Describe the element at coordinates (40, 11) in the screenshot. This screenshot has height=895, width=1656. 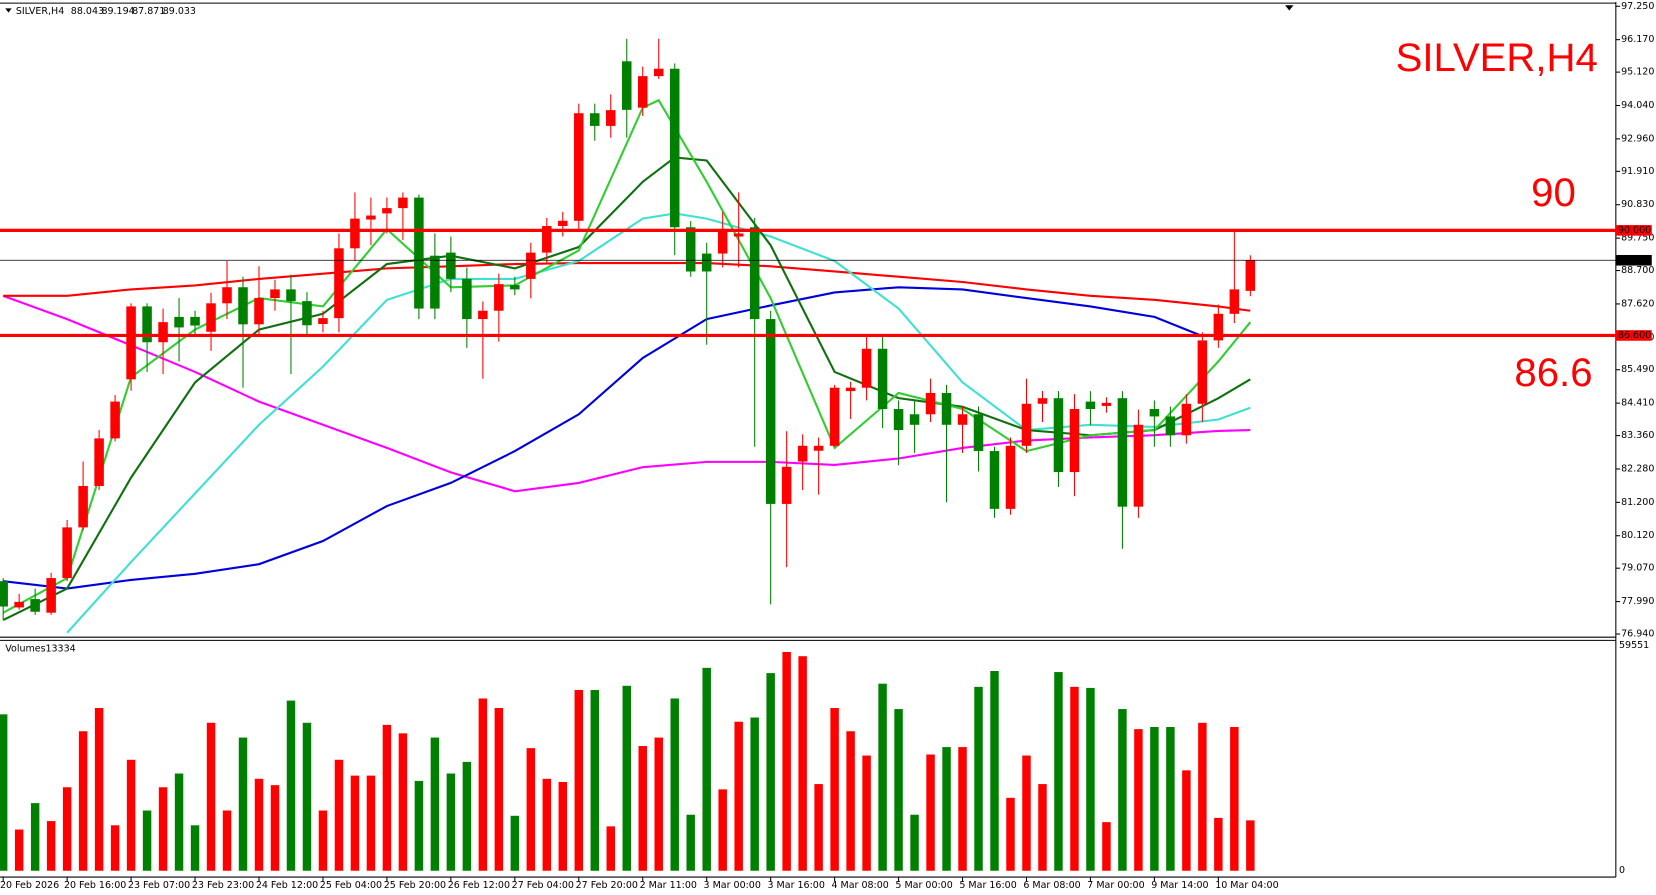
I see `header-symbol: SILVER,H4` at that location.